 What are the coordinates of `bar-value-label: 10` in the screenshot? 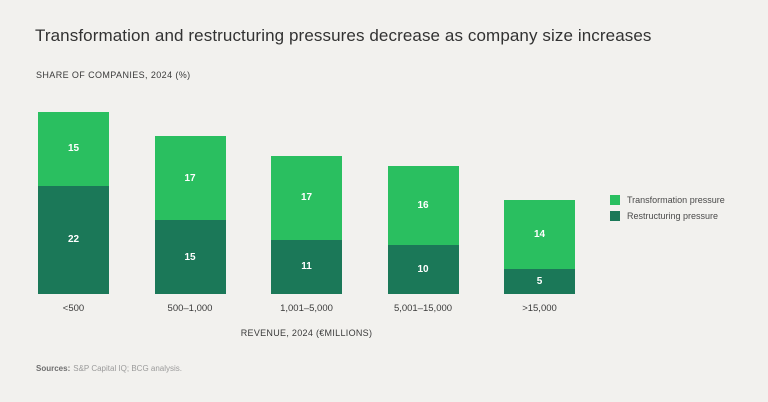 It's located at (423, 269).